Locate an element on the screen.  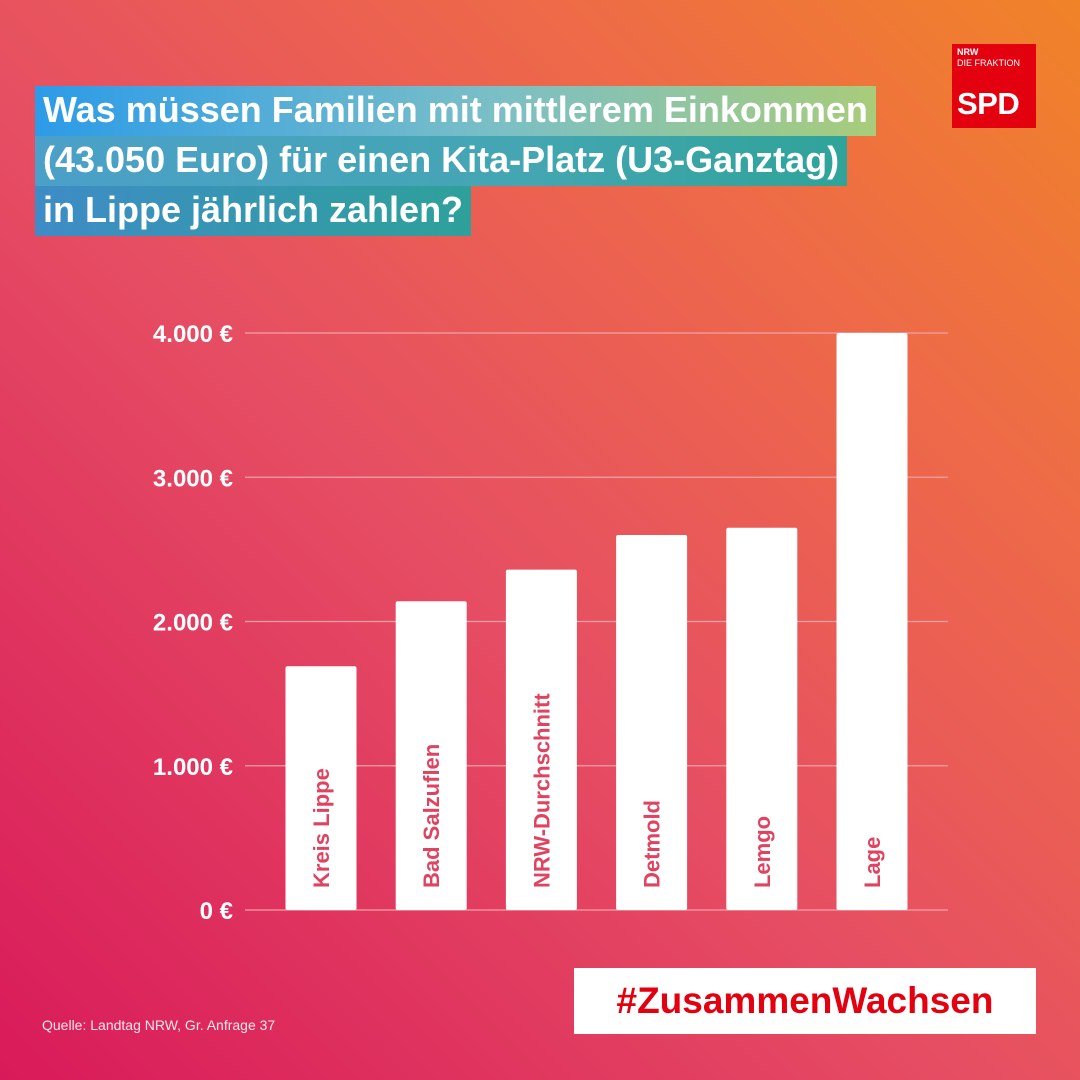
hashtag-banner: #ZusammenWachsen is located at coordinates (805, 1001).